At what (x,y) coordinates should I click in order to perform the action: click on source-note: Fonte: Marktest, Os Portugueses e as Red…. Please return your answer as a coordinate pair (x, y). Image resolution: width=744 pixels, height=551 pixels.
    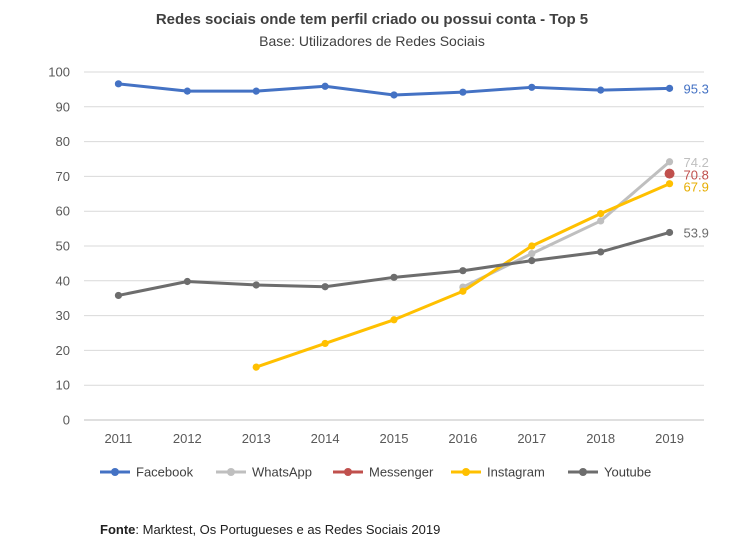
    Looking at the image, I should click on (270, 529).